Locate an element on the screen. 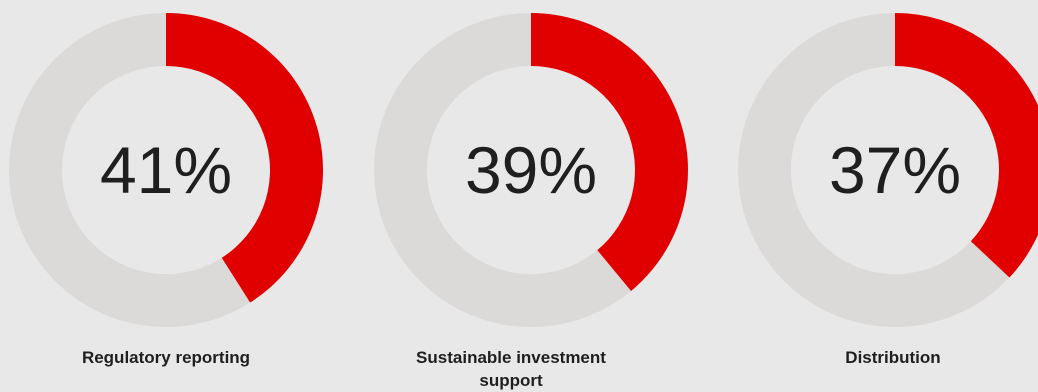  donut-value-label: 41% is located at coordinates (166, 170).